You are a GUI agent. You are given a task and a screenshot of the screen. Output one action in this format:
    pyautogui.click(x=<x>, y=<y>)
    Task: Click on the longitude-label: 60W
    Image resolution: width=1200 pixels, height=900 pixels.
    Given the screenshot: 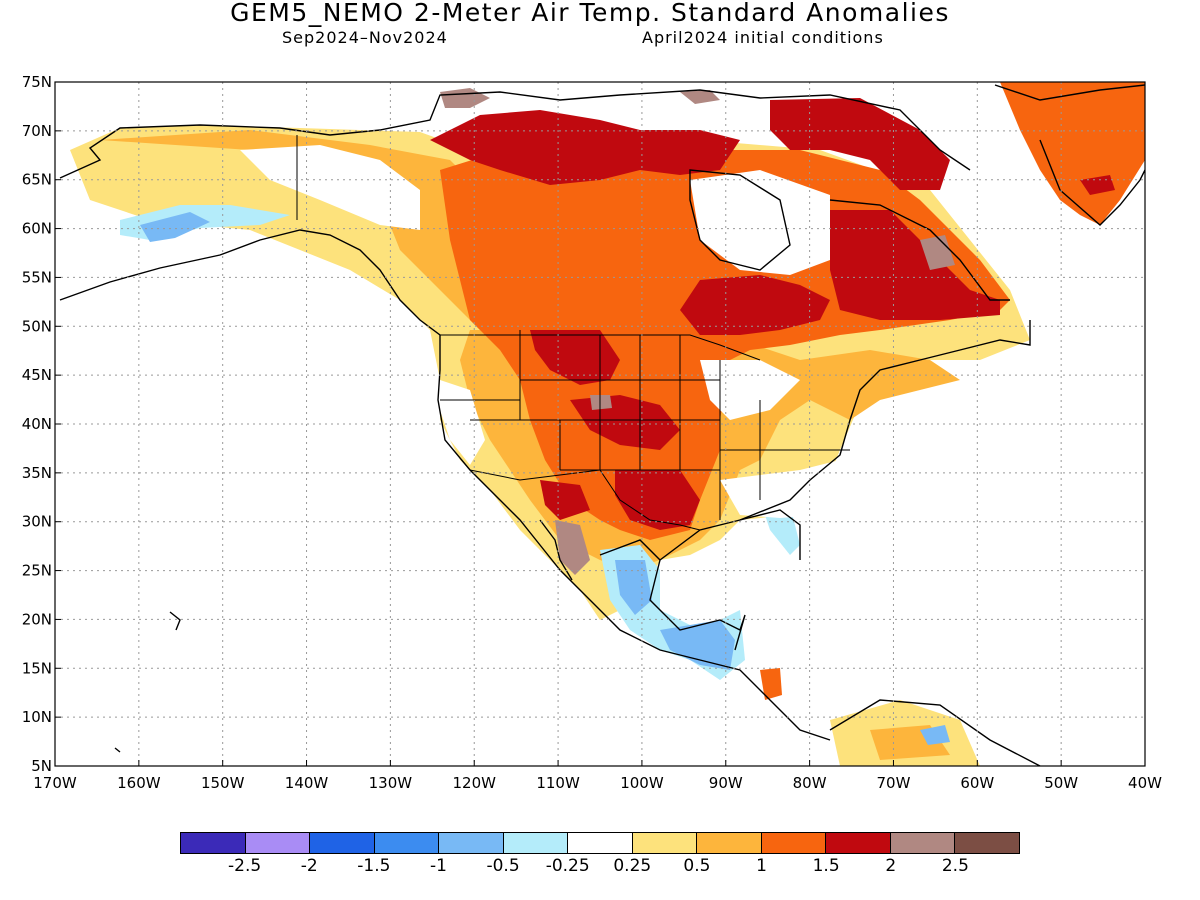 What is the action you would take?
    pyautogui.click(x=977, y=783)
    